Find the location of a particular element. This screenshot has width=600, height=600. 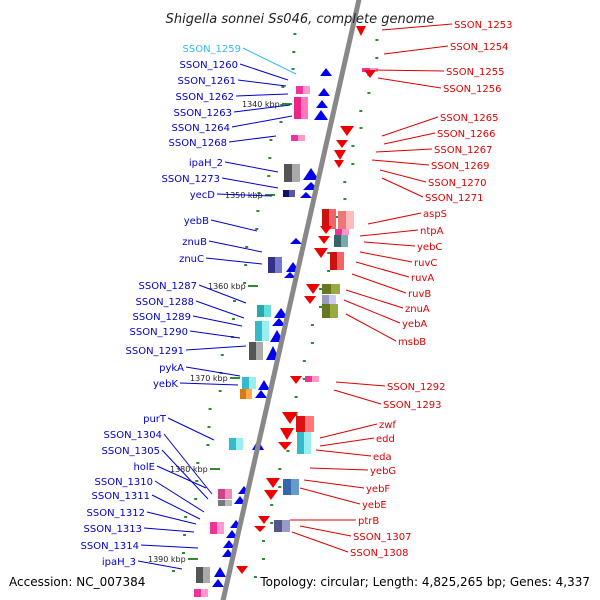

gene-label: yecD is located at coordinates (203, 195).